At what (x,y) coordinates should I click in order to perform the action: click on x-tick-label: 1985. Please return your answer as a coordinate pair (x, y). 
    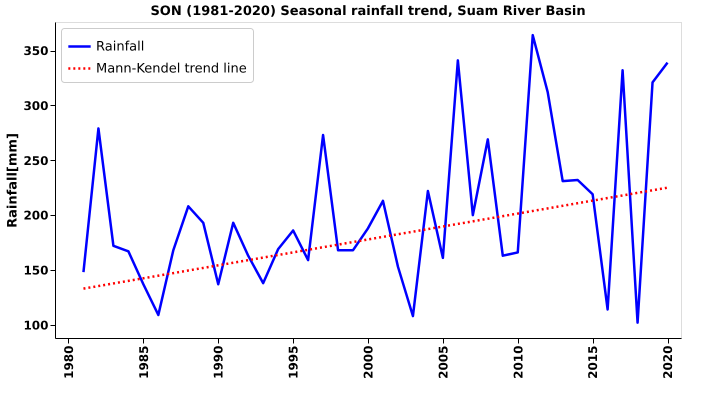
    Looking at the image, I should click on (143, 362).